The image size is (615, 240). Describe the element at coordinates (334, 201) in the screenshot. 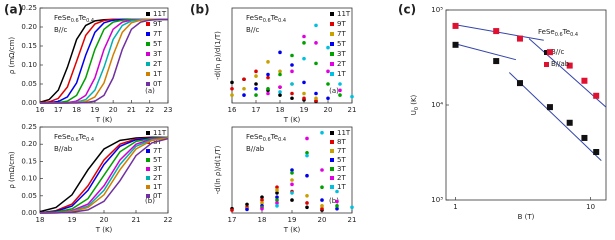

I see `annotation: (b)` at that location.